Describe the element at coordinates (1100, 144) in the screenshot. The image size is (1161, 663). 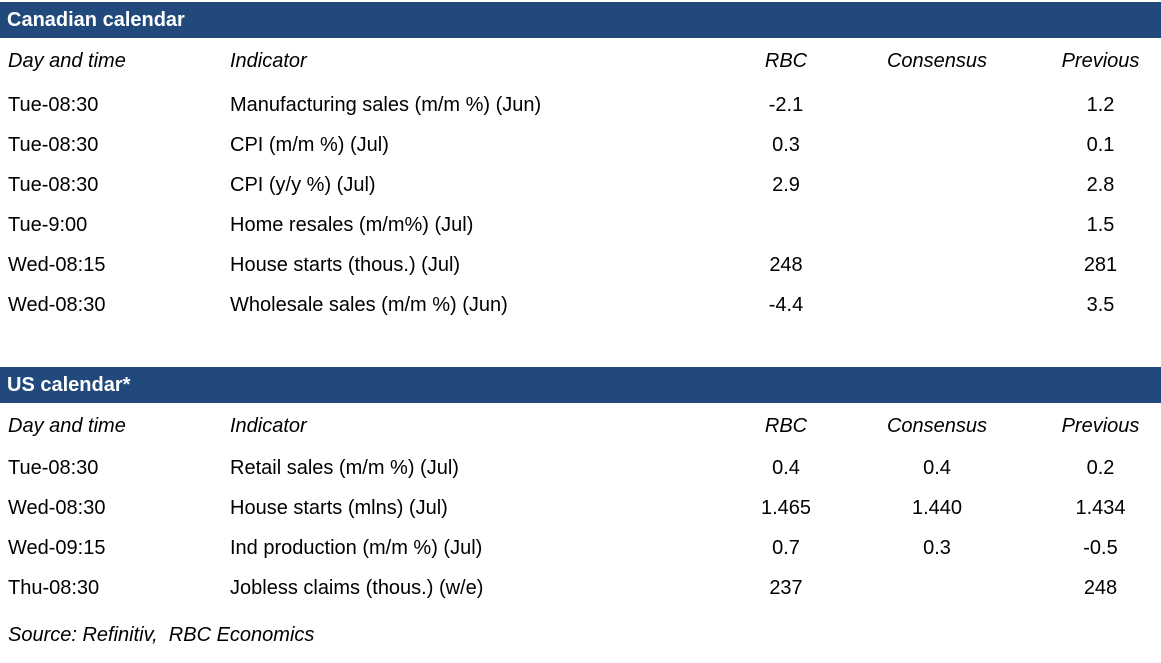
I see `cell-previous: 0.1` at that location.